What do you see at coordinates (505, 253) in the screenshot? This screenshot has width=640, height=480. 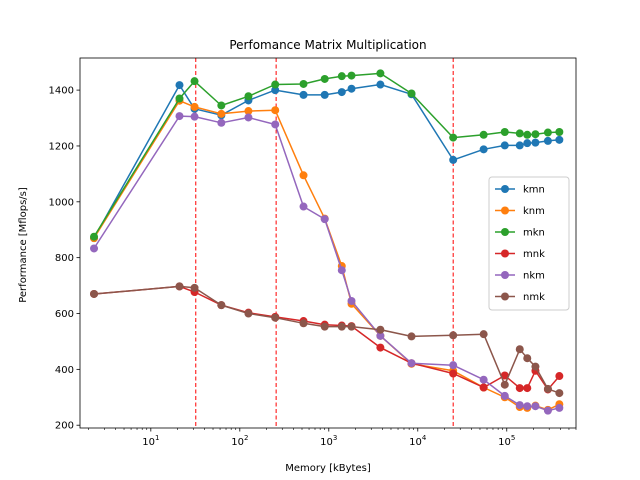 I see `legend-marker-mnk` at bounding box center [505, 253].